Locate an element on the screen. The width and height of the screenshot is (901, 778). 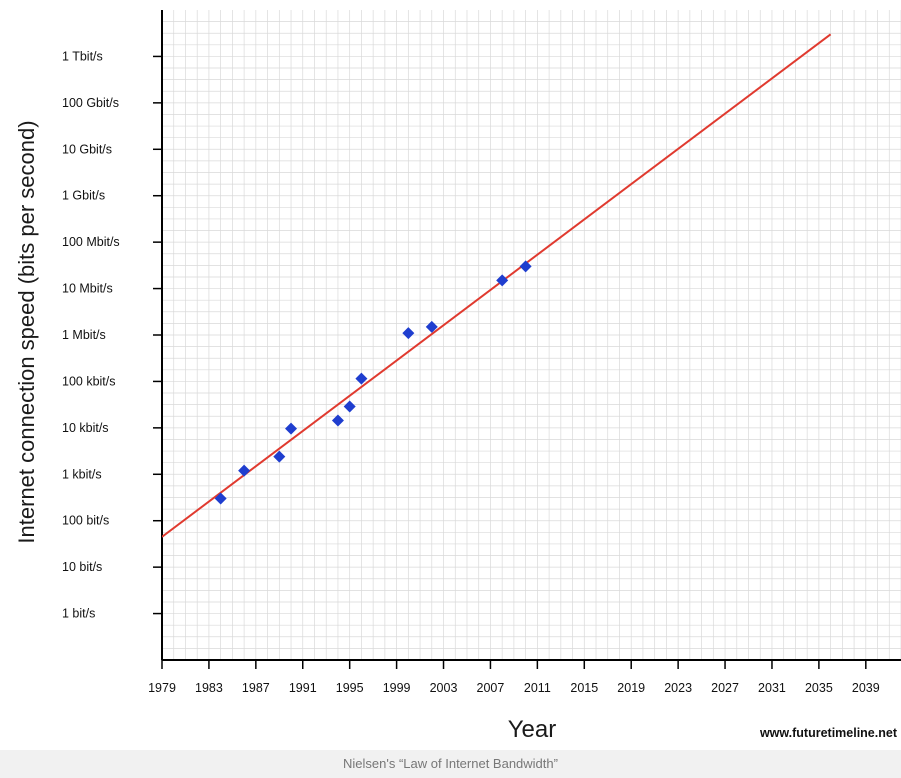
y-tick-label: 1 Mbit/s is located at coordinates (84, 335).